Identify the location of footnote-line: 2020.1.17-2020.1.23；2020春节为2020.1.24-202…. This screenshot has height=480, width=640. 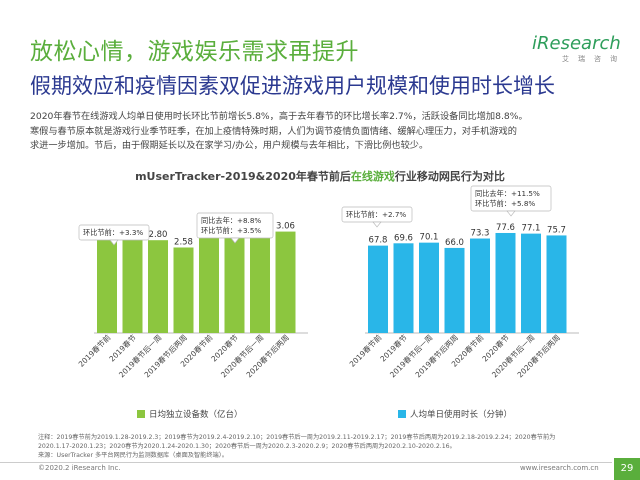
(247, 446).